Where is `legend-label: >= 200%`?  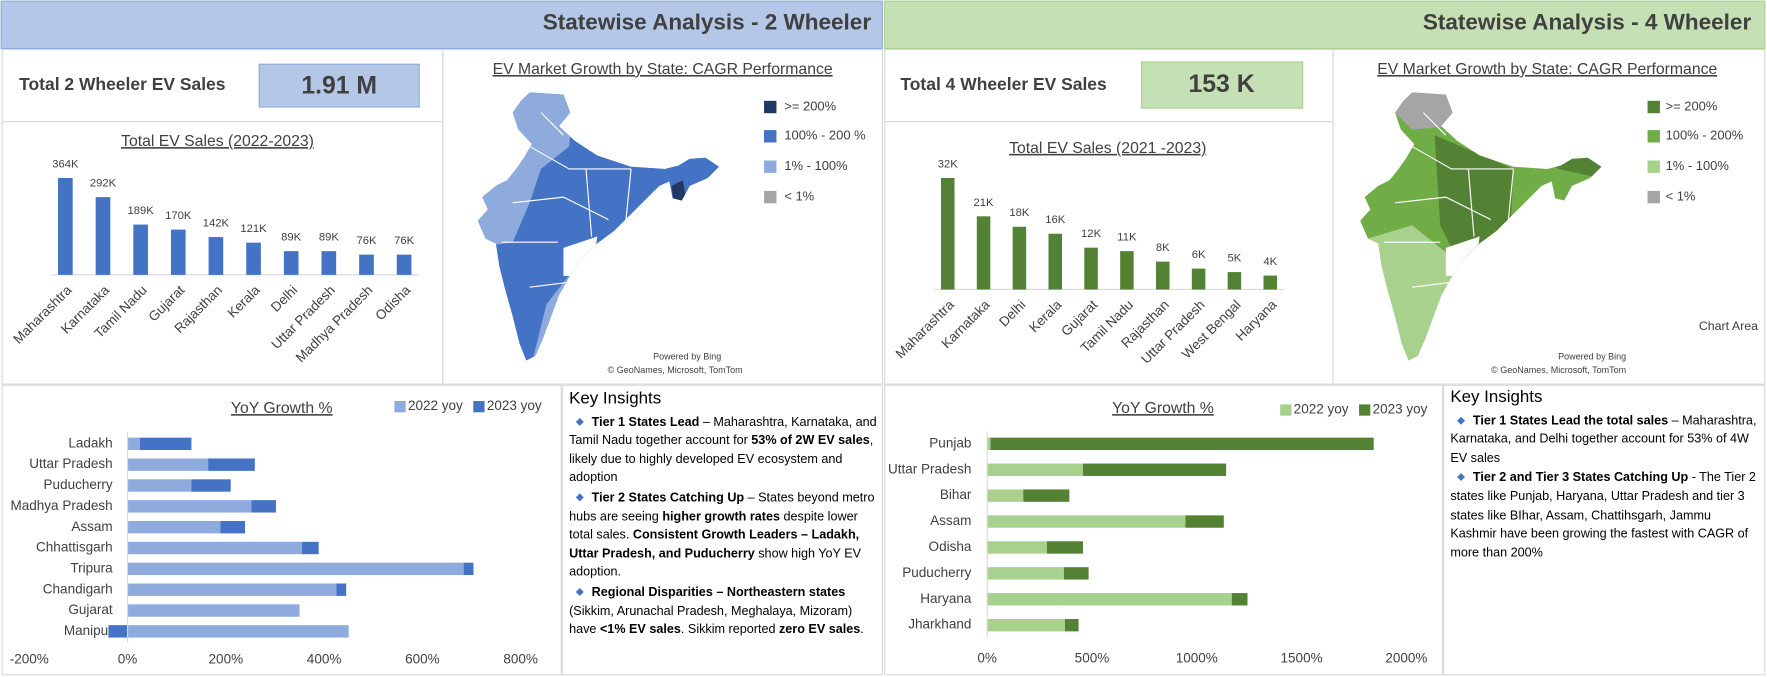
legend-label: >= 200% is located at coordinates (810, 105).